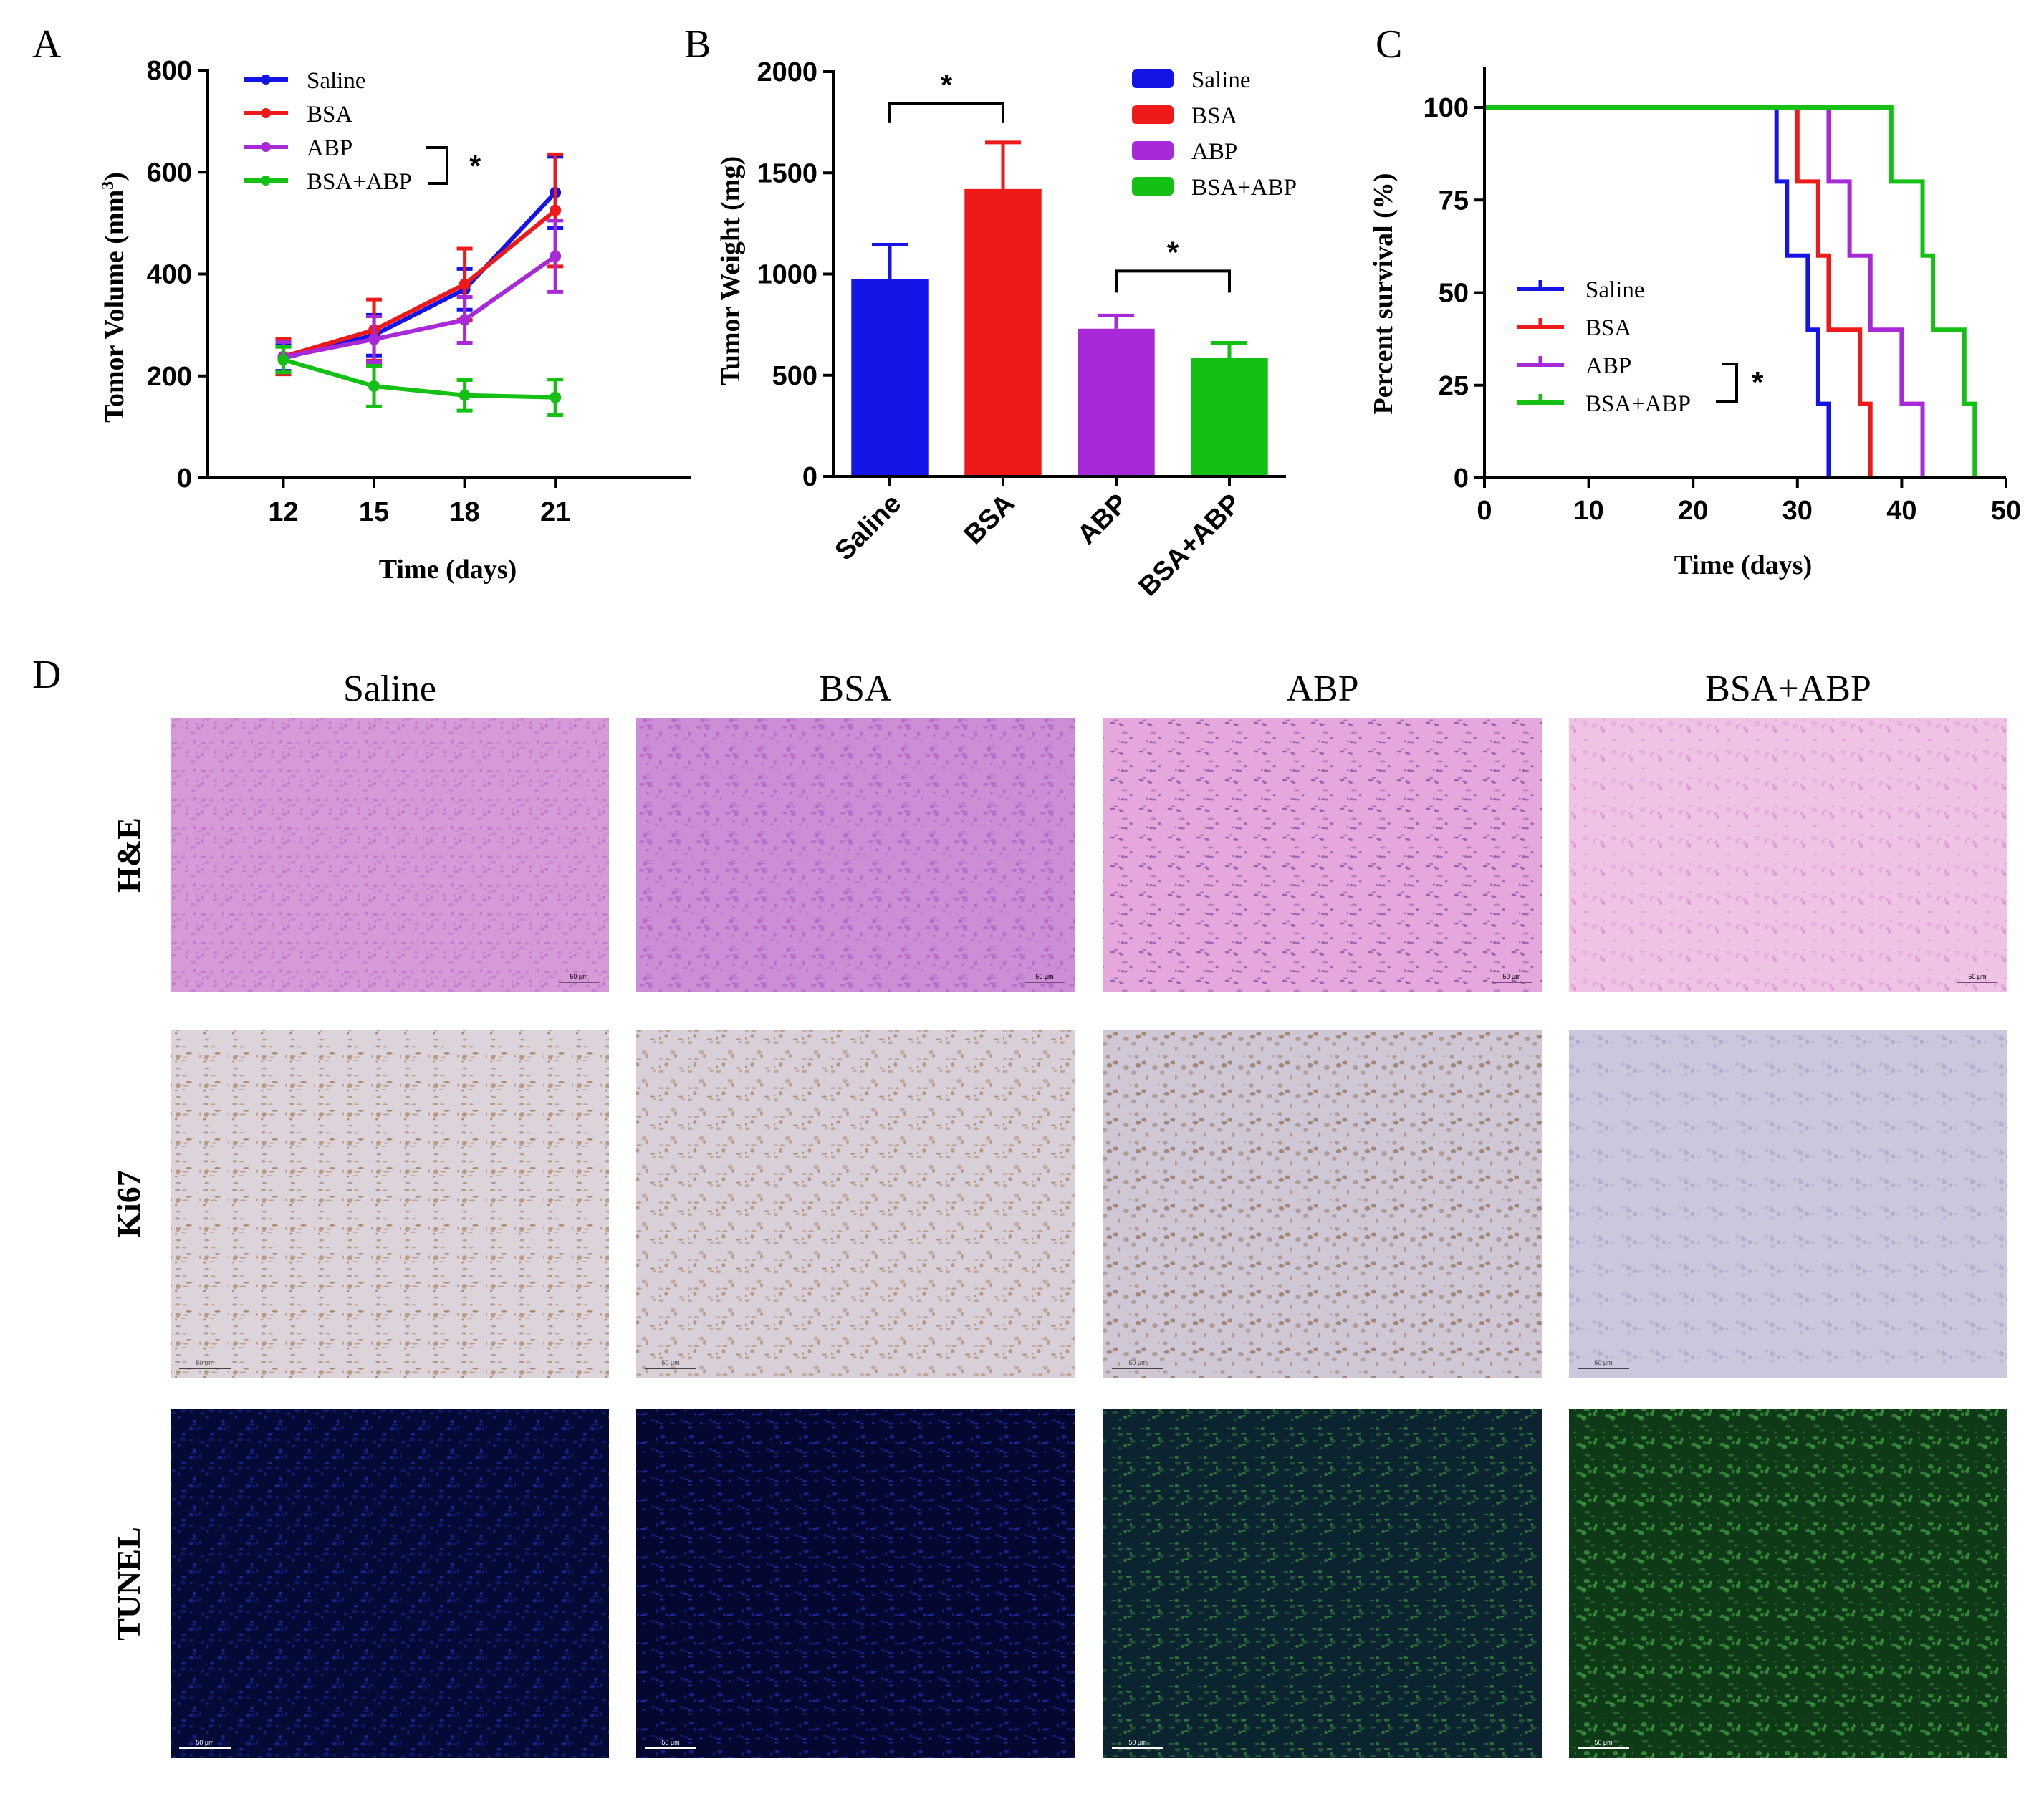  What do you see at coordinates (128, 855) in the screenshot?
I see `panel-d-row-title-hande: H&E` at bounding box center [128, 855].